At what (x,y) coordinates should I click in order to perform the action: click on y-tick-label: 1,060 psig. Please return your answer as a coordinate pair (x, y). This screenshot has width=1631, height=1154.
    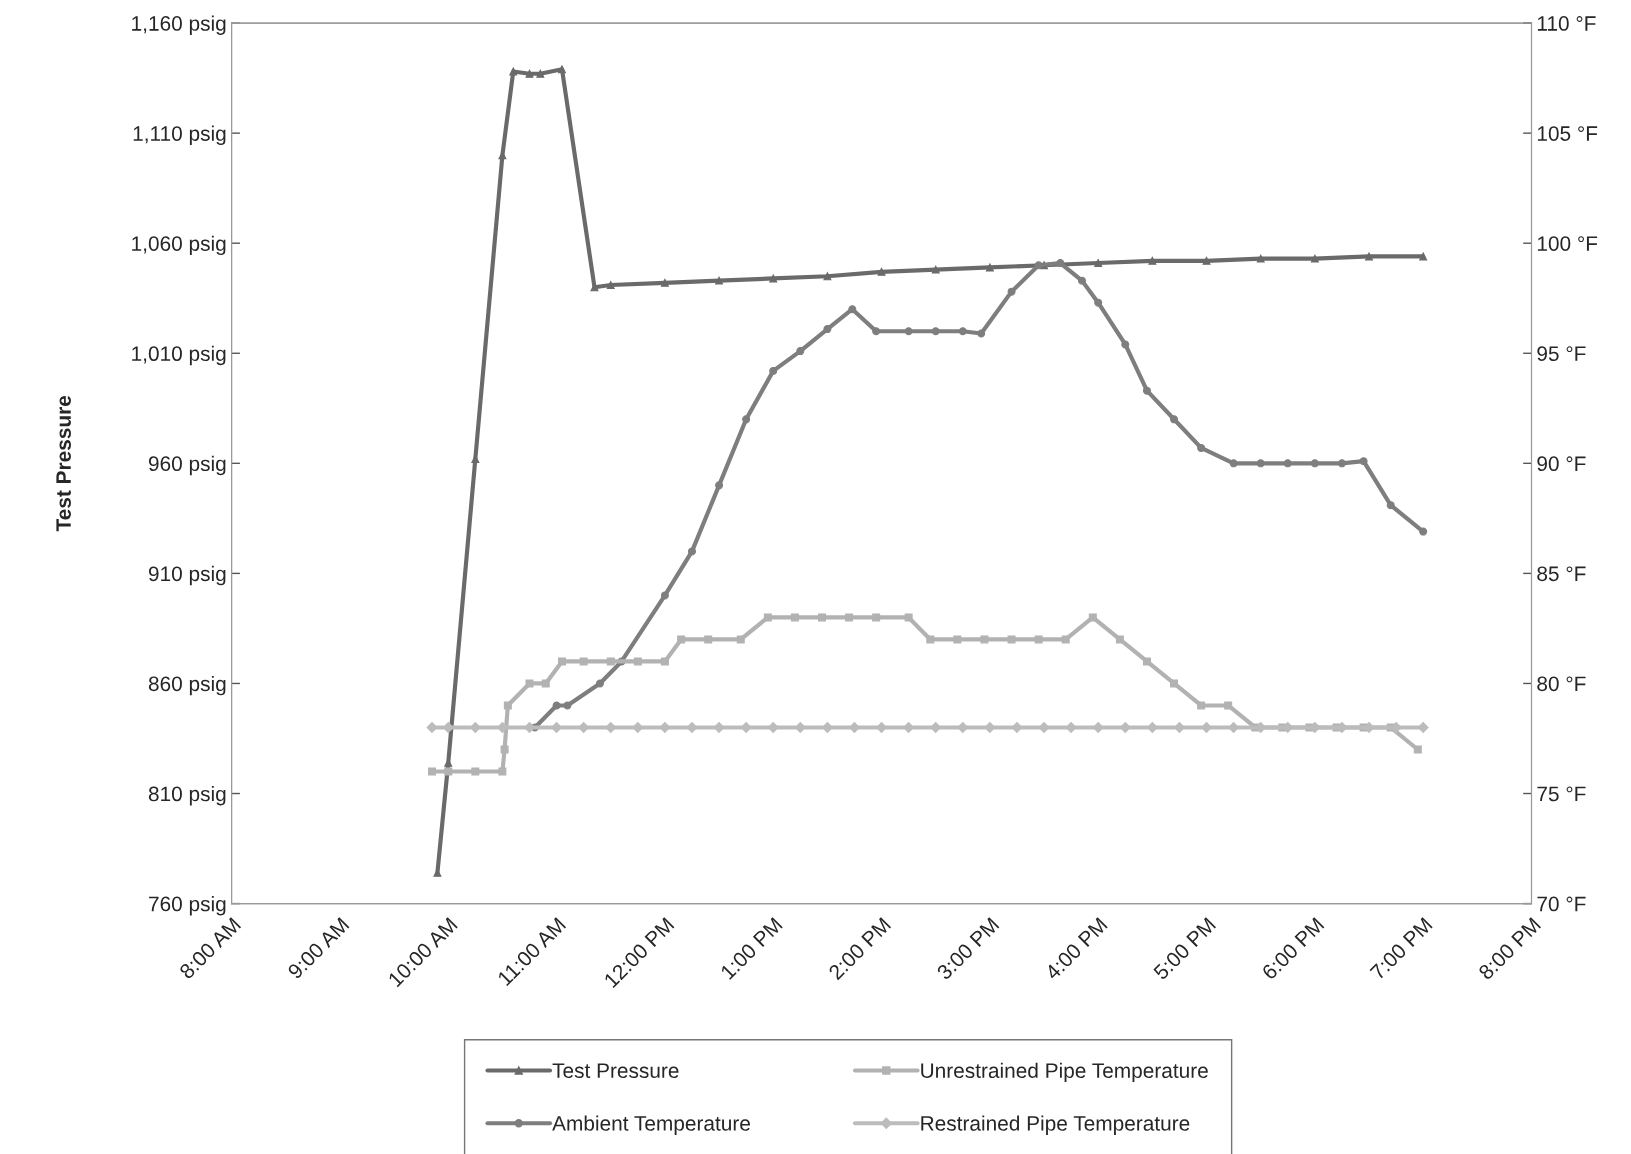
    Looking at the image, I should click on (179, 245).